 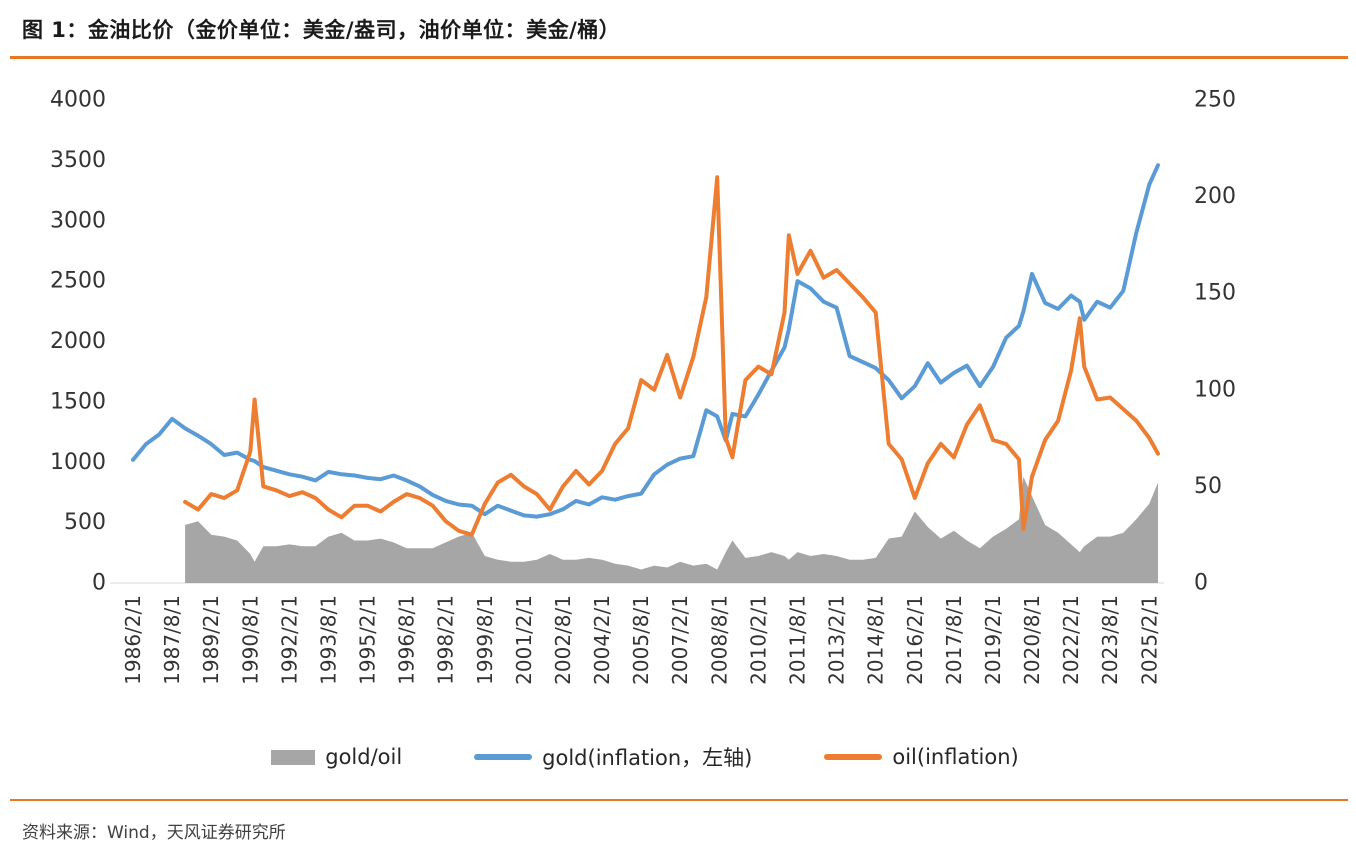 What do you see at coordinates (85, 522) in the screenshot?
I see `y-axis-left-tick-label: 500` at bounding box center [85, 522].